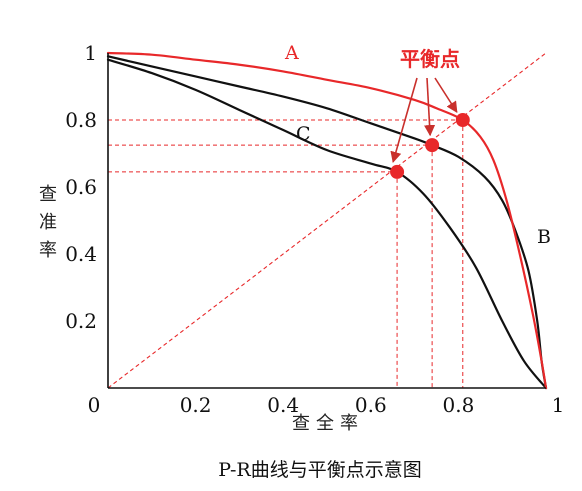 The image size is (582, 491). Describe the element at coordinates (462, 120) in the screenshot. I see `break-even-point-a` at that location.